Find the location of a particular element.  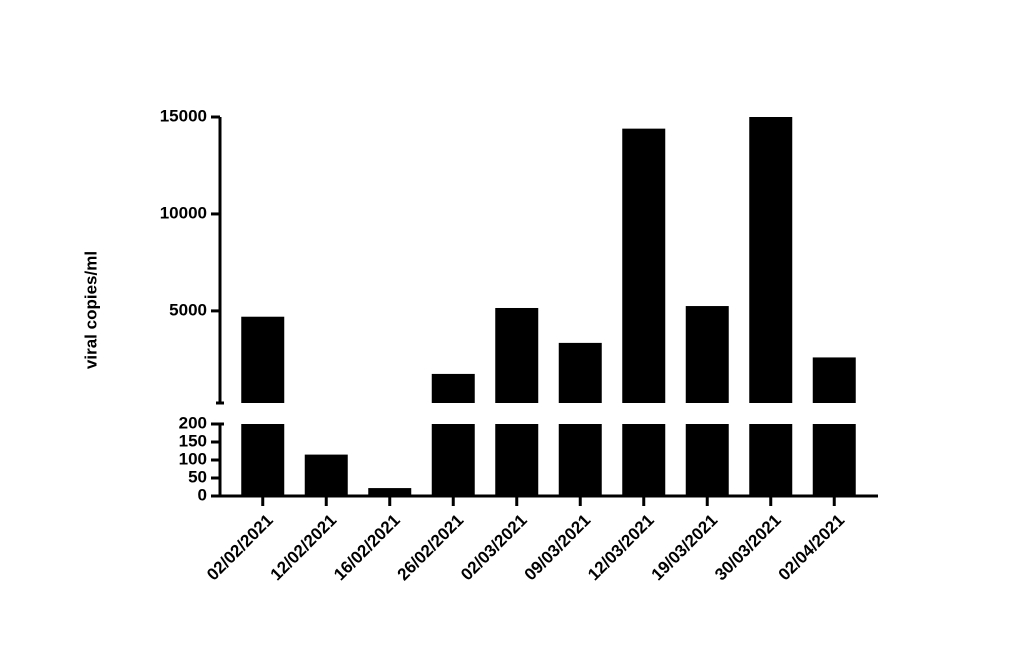

x-tick-label: 16/02/2021 is located at coordinates (367, 548).